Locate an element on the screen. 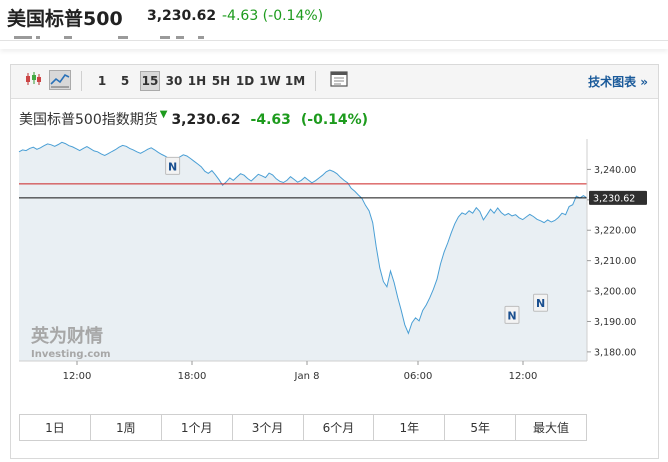 The width and height of the screenshot is (668, 462). interval-30: 30 is located at coordinates (174, 81).